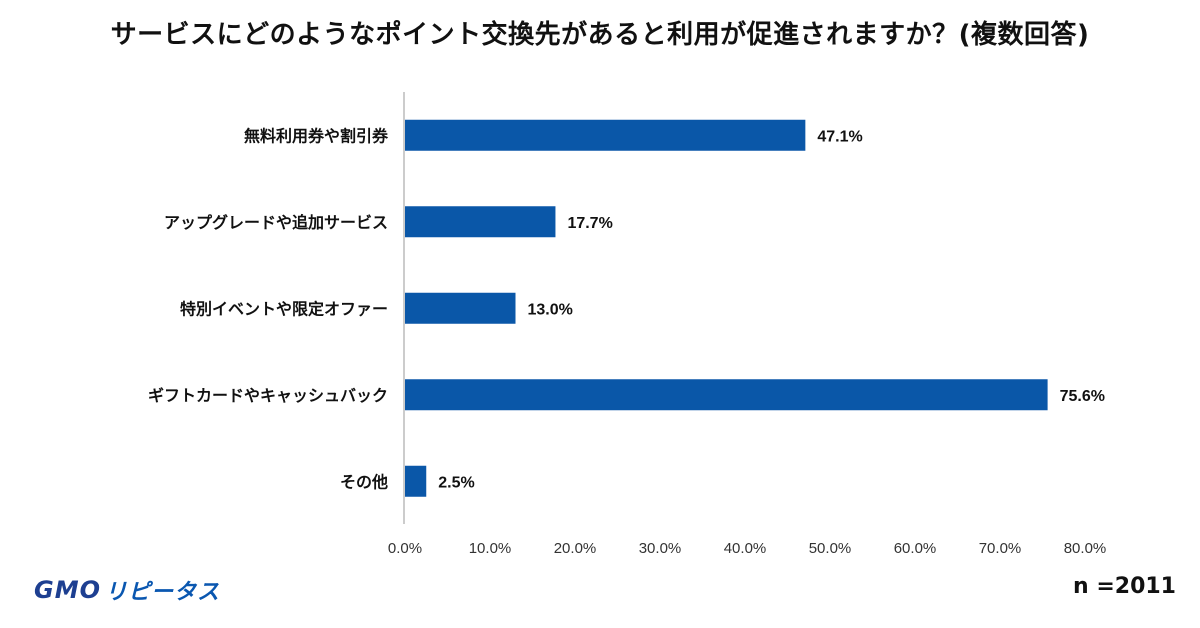 The width and height of the screenshot is (1200, 628). Describe the element at coordinates (839, 136) in the screenshot. I see `value-label: 47.1%` at that location.